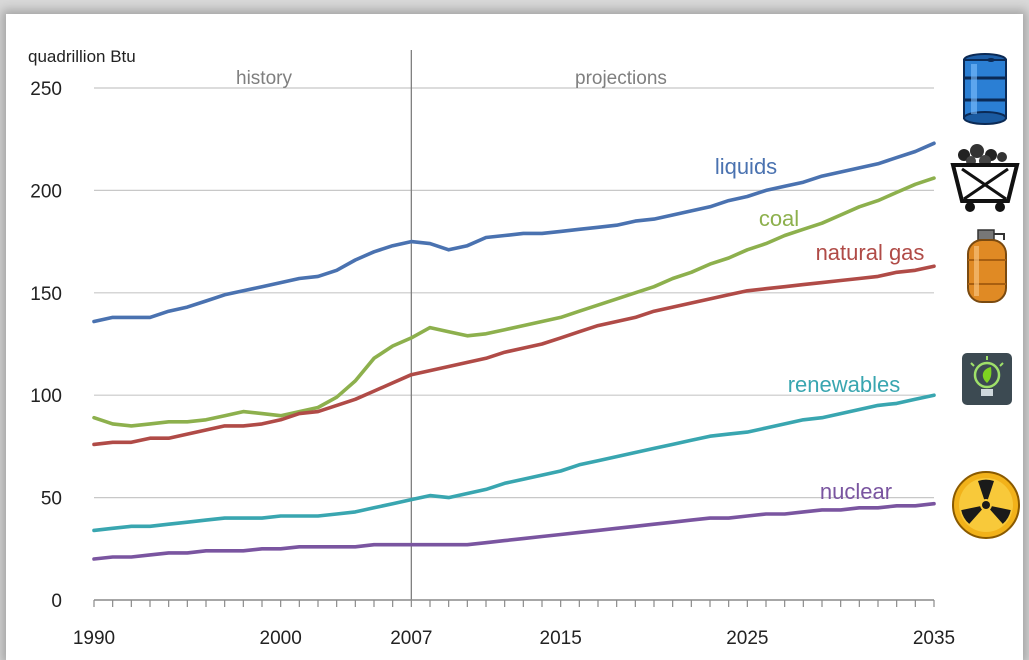  What do you see at coordinates (746, 166) in the screenshot?
I see `series-label: liquids` at bounding box center [746, 166].